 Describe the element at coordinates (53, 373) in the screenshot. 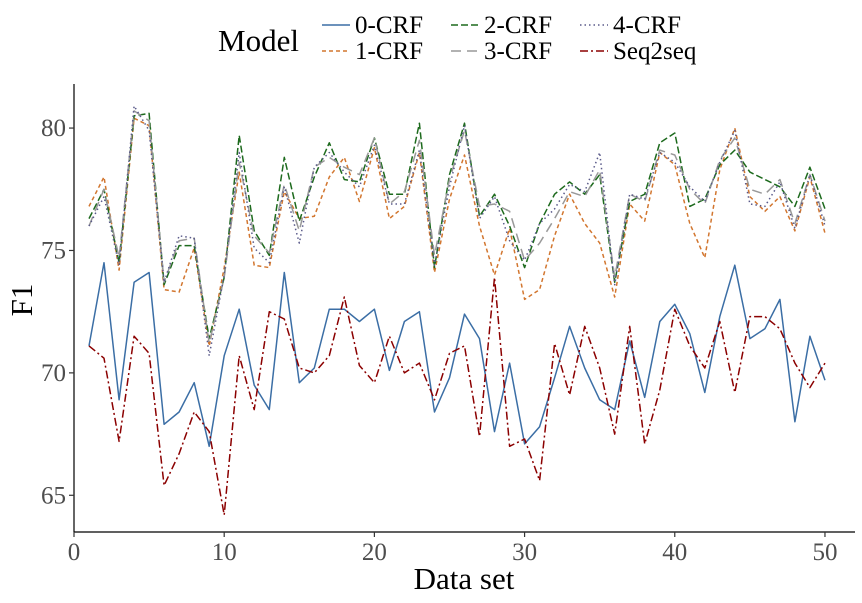

I see `y-tick-label: 70` at that location.